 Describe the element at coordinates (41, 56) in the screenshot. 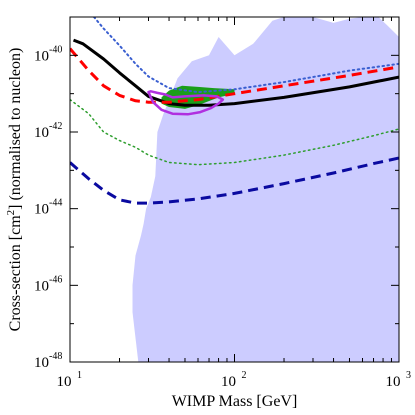

I see `y-tick-label-0: 10` at that location.